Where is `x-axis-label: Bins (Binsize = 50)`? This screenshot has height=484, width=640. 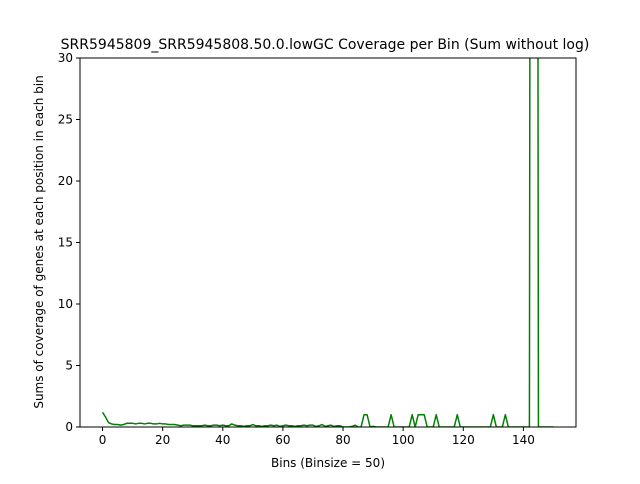 x-axis-label: Bins (Binsize = 50) is located at coordinates (328, 463).